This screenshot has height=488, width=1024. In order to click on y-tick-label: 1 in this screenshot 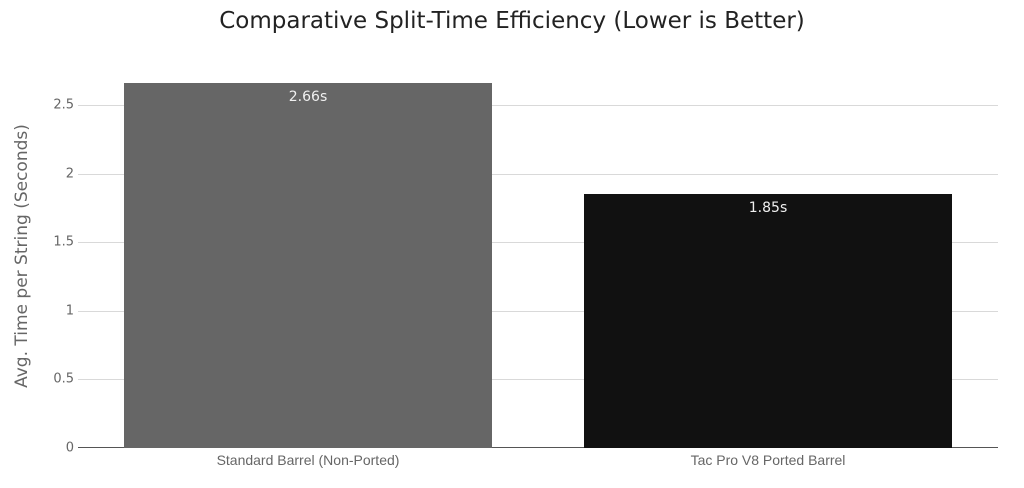, I will do `click(69, 311)`.